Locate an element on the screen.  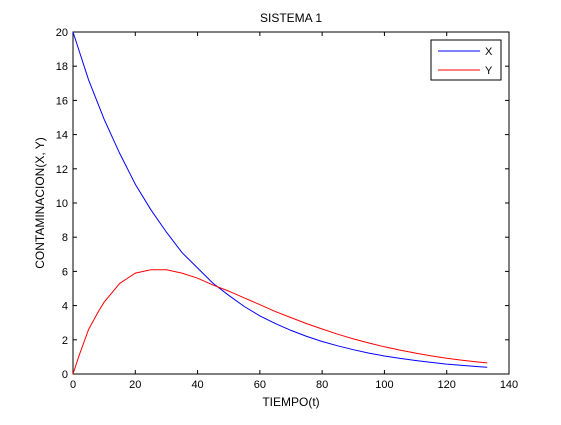
legend-box is located at coordinates (466, 60).